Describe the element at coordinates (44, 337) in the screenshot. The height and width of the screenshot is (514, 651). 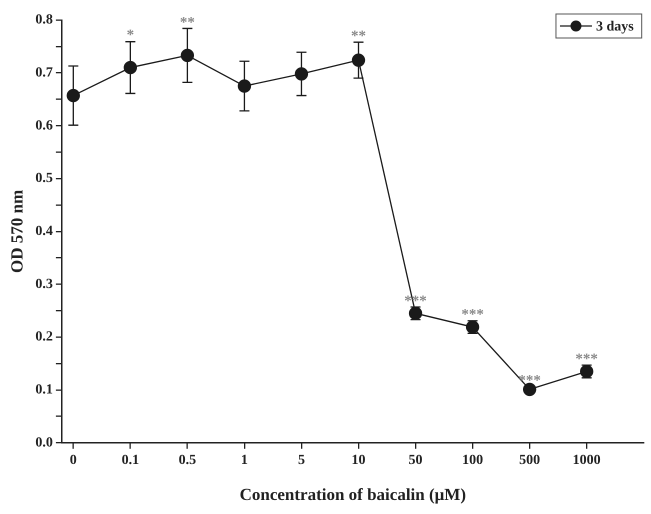
I see `y-tick-label: 0.2` at that location.